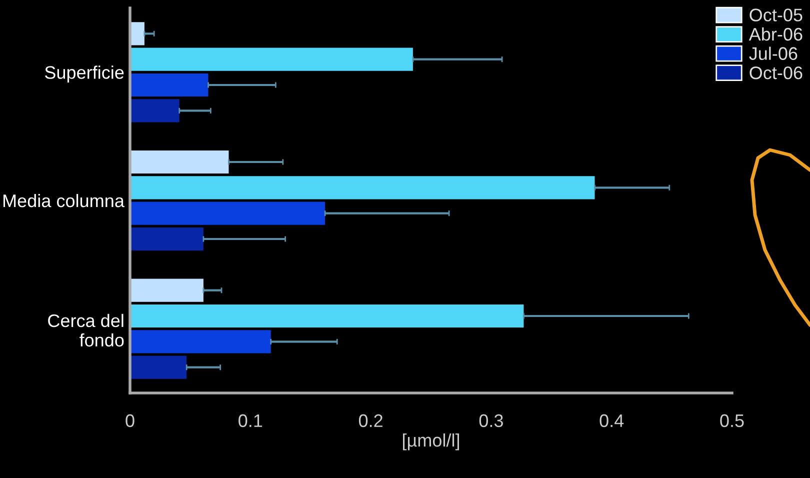 Image resolution: width=810 pixels, height=478 pixels. What do you see at coordinates (776, 73) in the screenshot?
I see `legend-label: Oct-06` at bounding box center [776, 73].